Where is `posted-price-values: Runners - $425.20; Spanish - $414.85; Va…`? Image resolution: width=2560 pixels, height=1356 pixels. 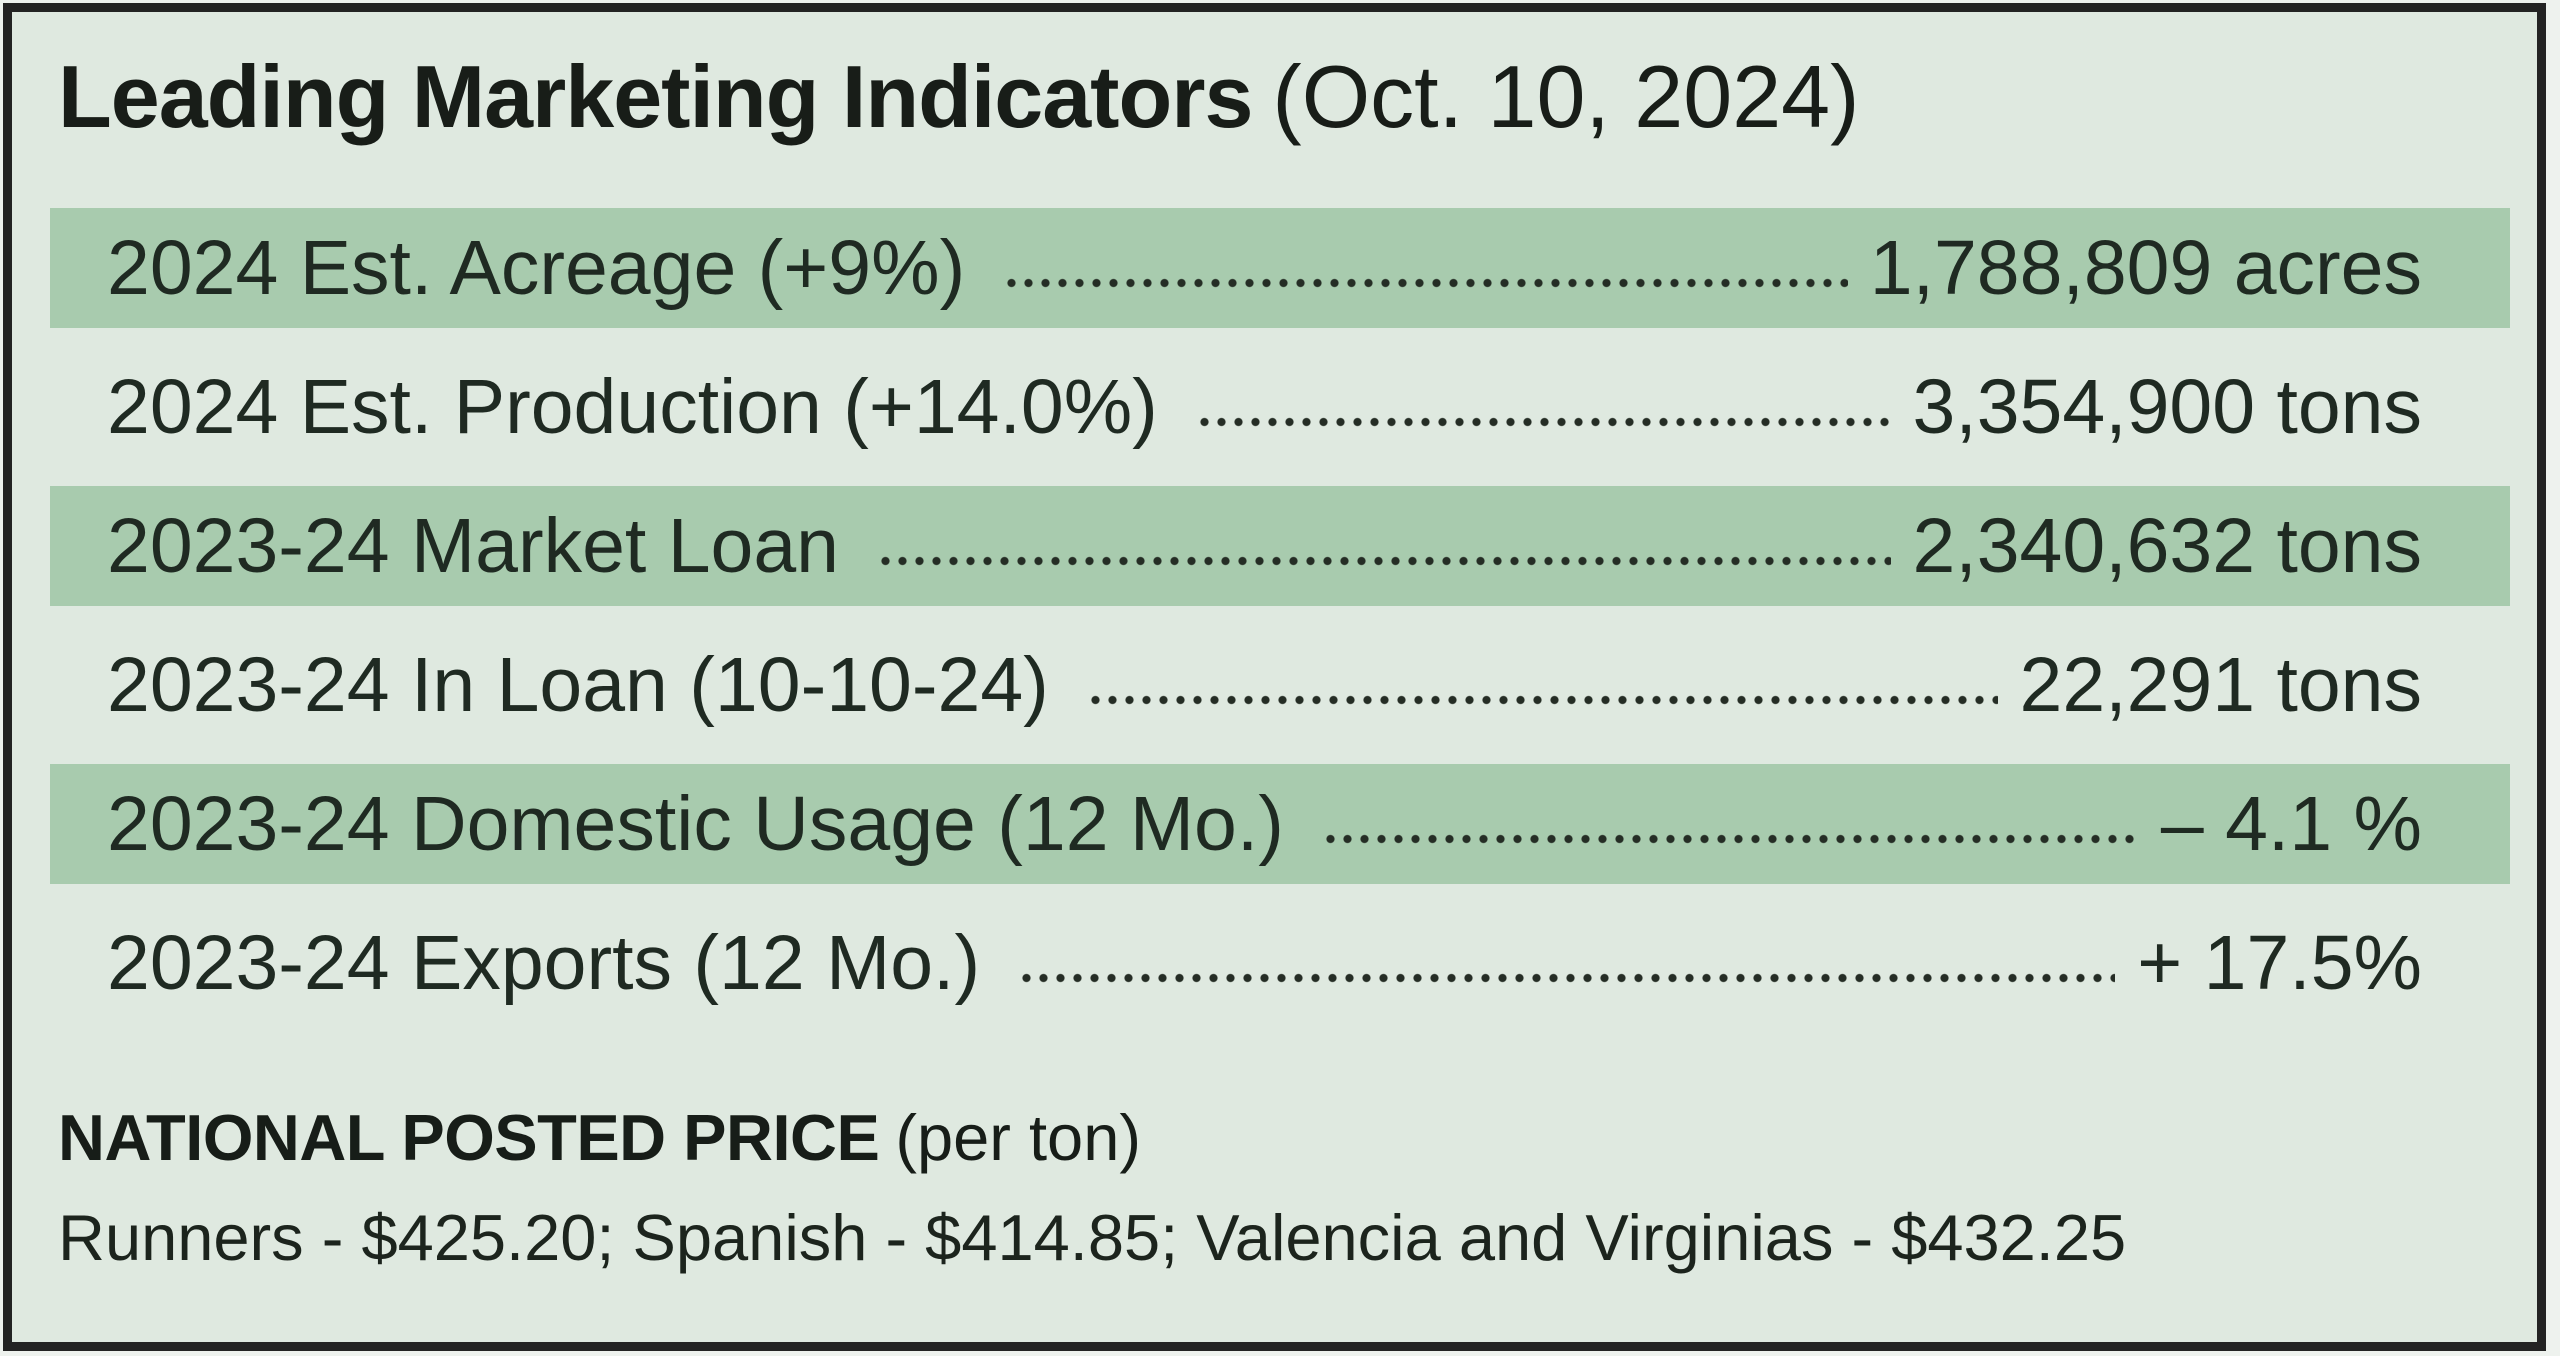
posted-price-values: Runners - $425.20; Spanish - $414.85; Va… is located at coordinates (1092, 1237).